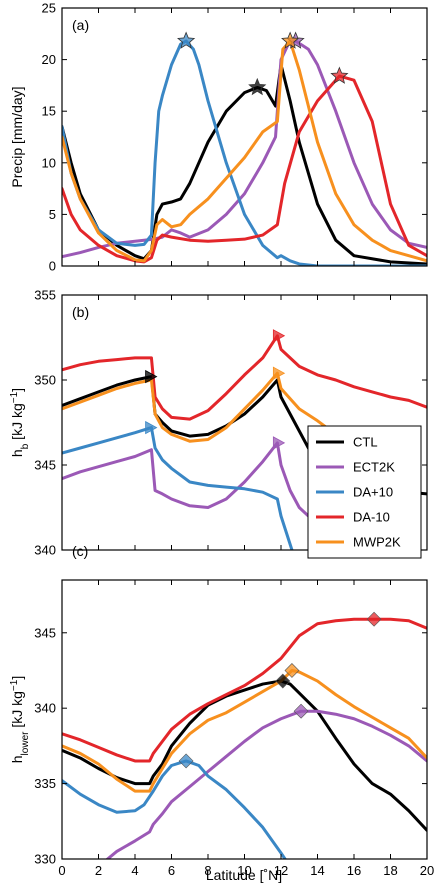 This screenshot has width=437, height=883. What do you see at coordinates (45, 380) in the screenshot?
I see `y-tick-label: 350` at bounding box center [45, 380].